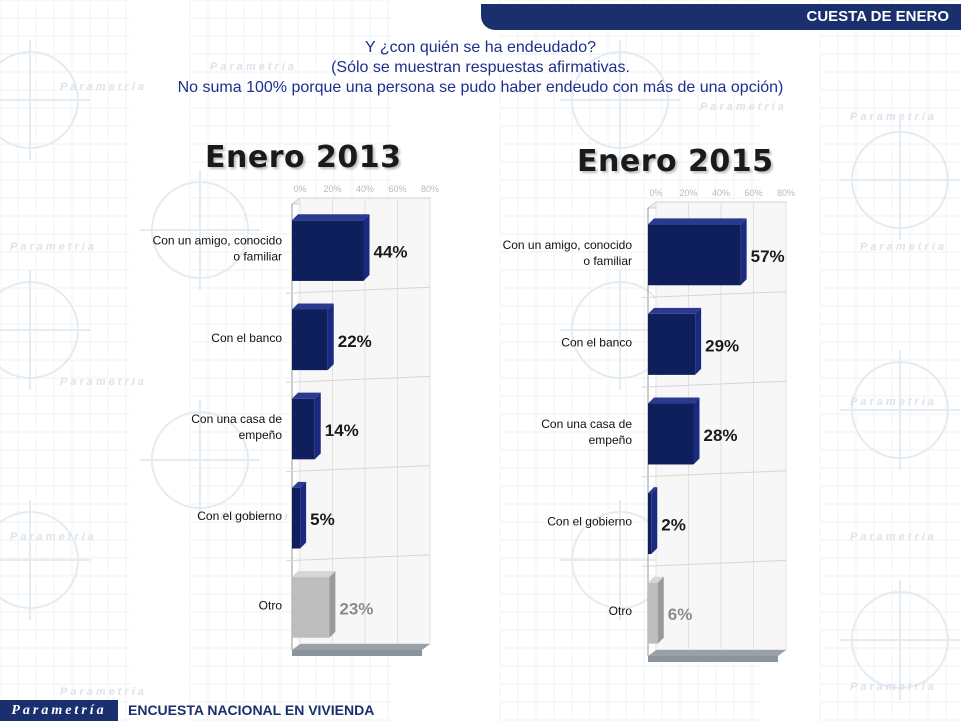  What do you see at coordinates (721, 17) in the screenshot?
I see `header-bar: CUESTA DE ENERO` at bounding box center [721, 17].